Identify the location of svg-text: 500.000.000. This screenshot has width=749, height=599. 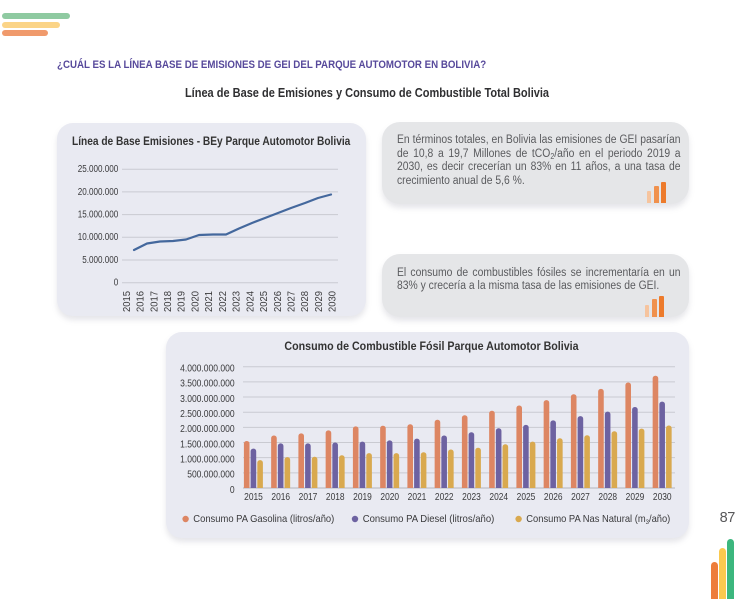
(211, 475).